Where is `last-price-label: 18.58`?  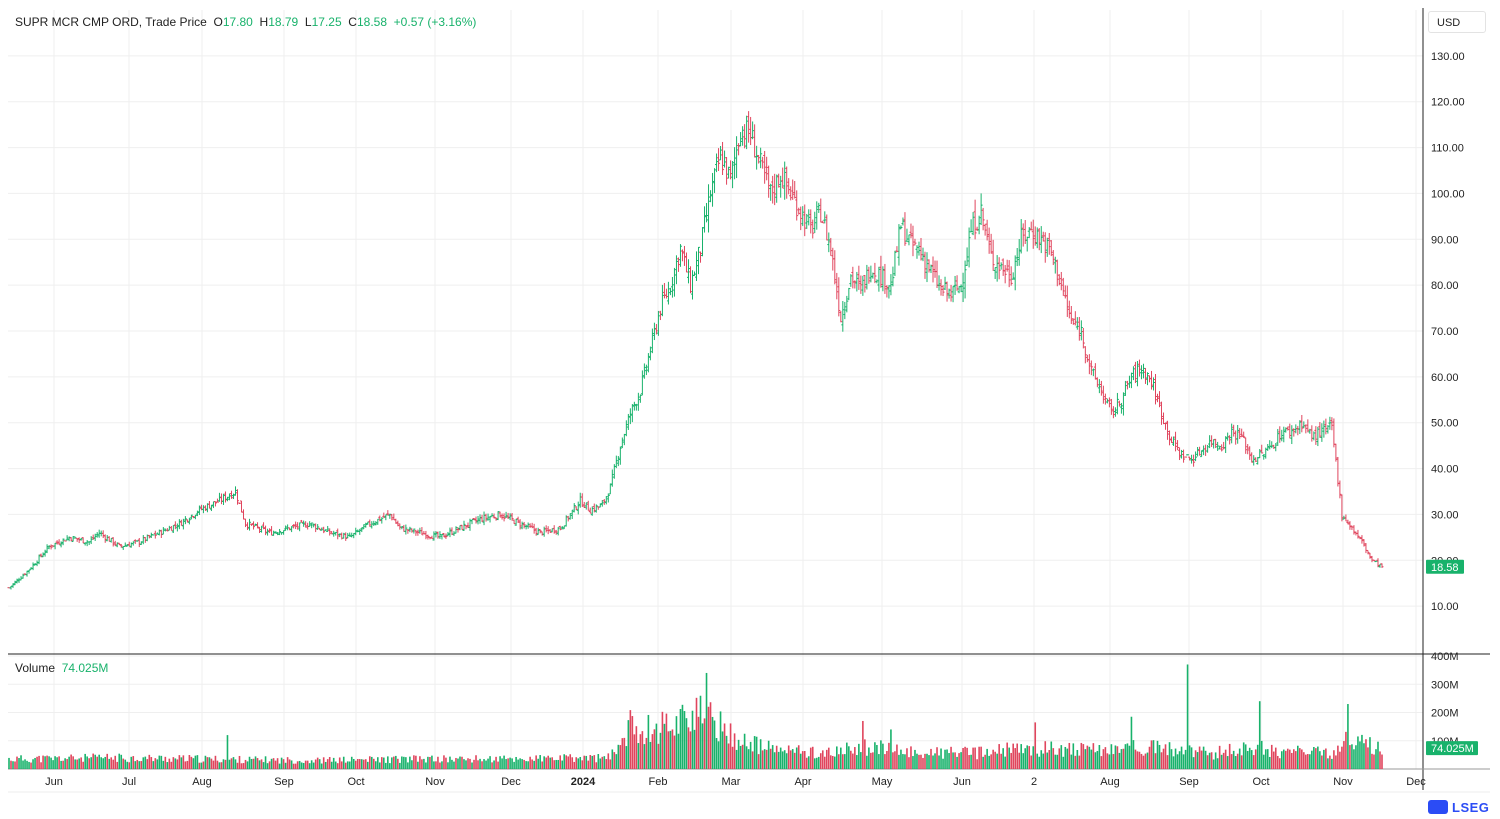 last-price-label: 18.58 is located at coordinates (1445, 568).